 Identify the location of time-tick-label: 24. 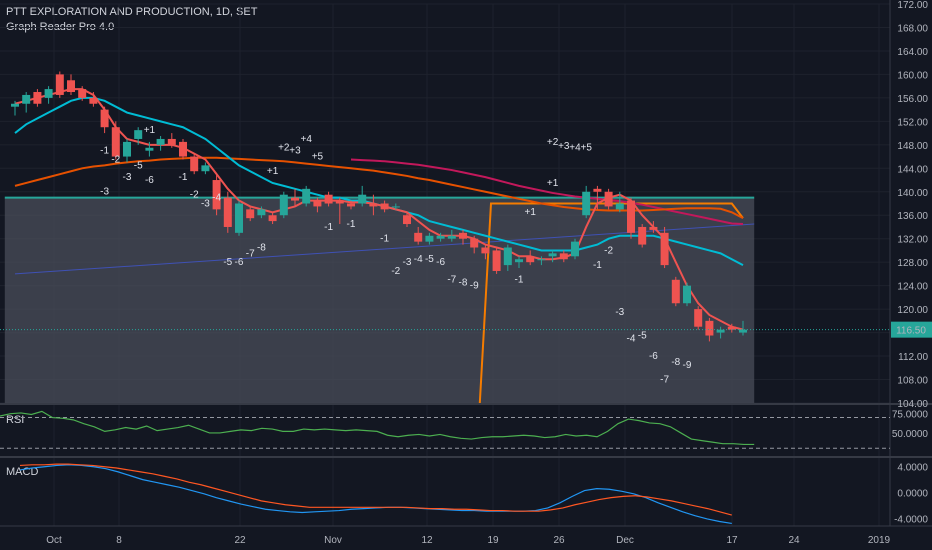
(794, 540).